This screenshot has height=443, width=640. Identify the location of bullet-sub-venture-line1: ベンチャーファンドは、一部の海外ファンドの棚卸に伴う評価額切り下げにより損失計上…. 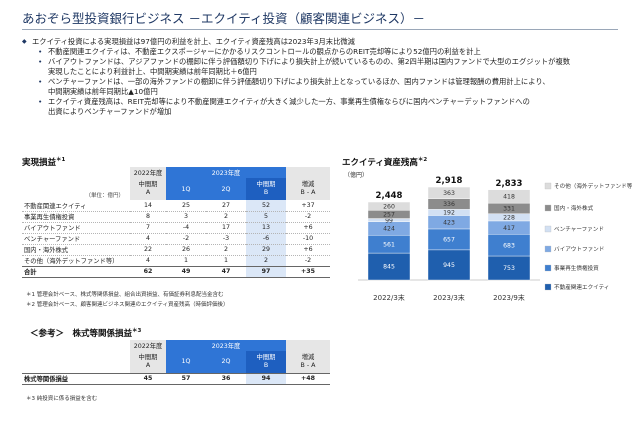
(299, 81).